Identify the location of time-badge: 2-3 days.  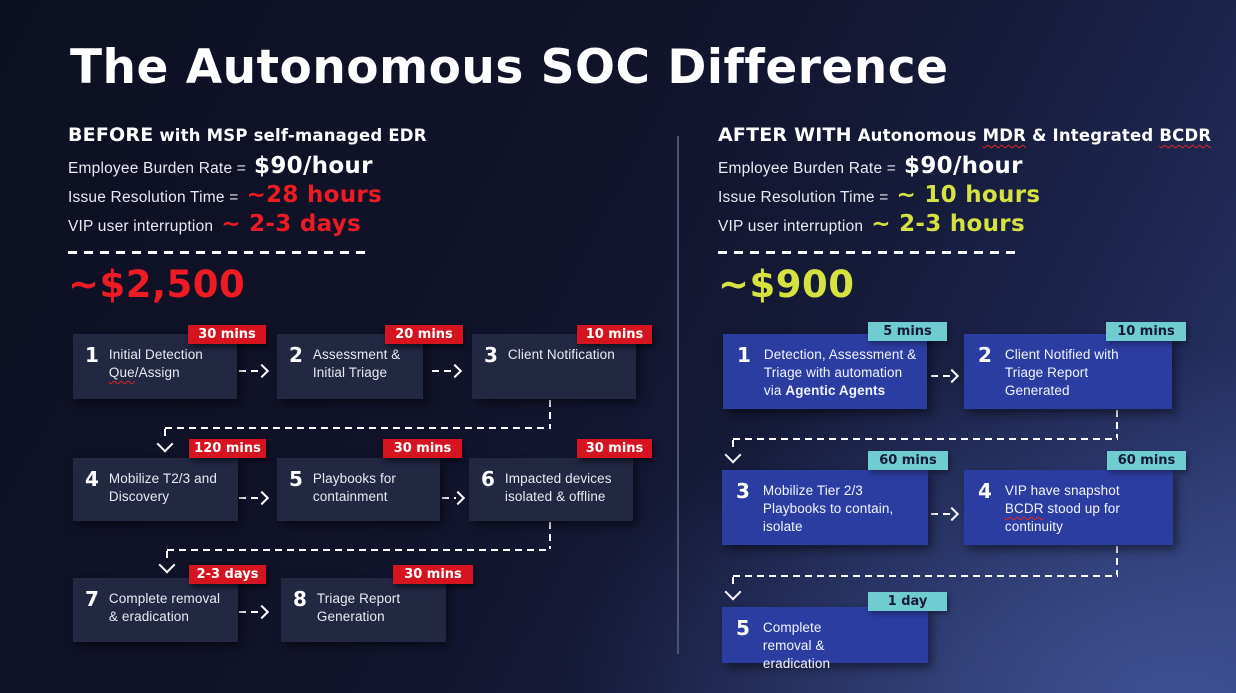
(227, 574).